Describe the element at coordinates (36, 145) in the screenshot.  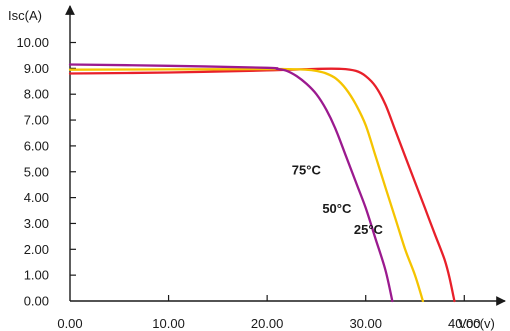
I see `y-tick-label: 6.00` at that location.